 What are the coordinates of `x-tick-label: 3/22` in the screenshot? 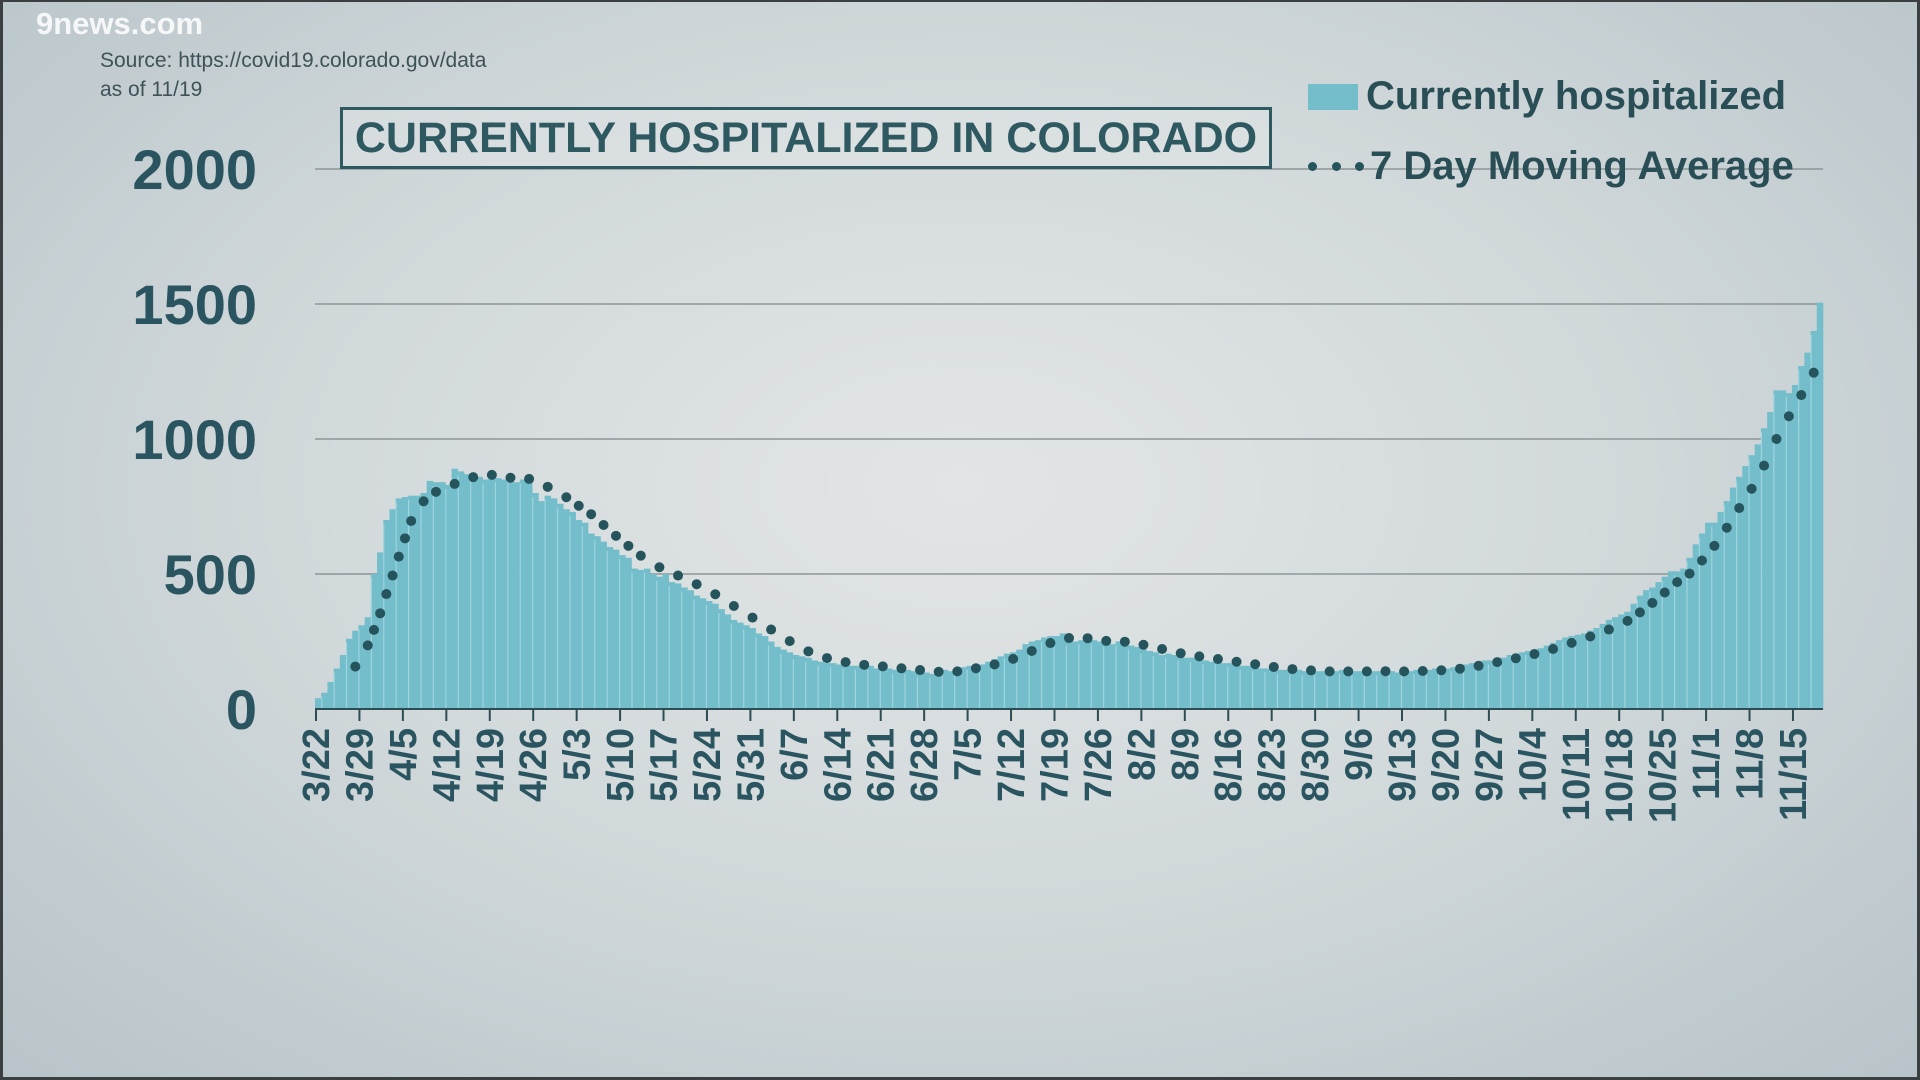 It's located at (317, 765).